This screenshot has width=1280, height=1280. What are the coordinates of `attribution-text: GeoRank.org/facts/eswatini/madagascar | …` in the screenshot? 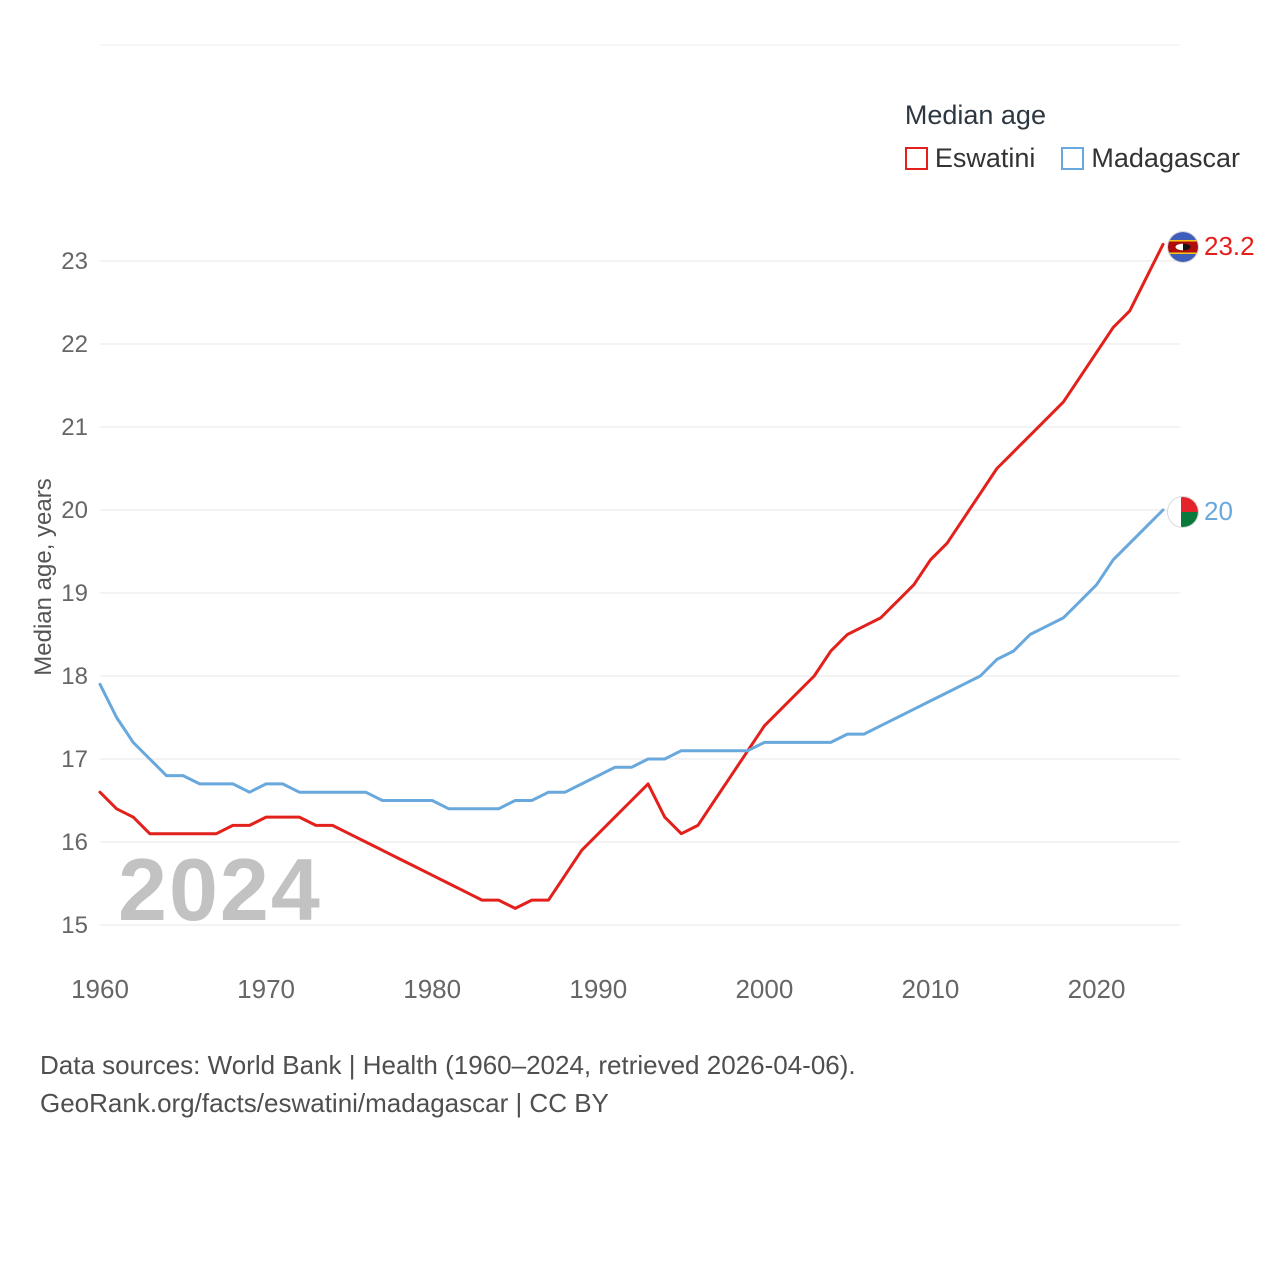 It's located at (324, 1103).